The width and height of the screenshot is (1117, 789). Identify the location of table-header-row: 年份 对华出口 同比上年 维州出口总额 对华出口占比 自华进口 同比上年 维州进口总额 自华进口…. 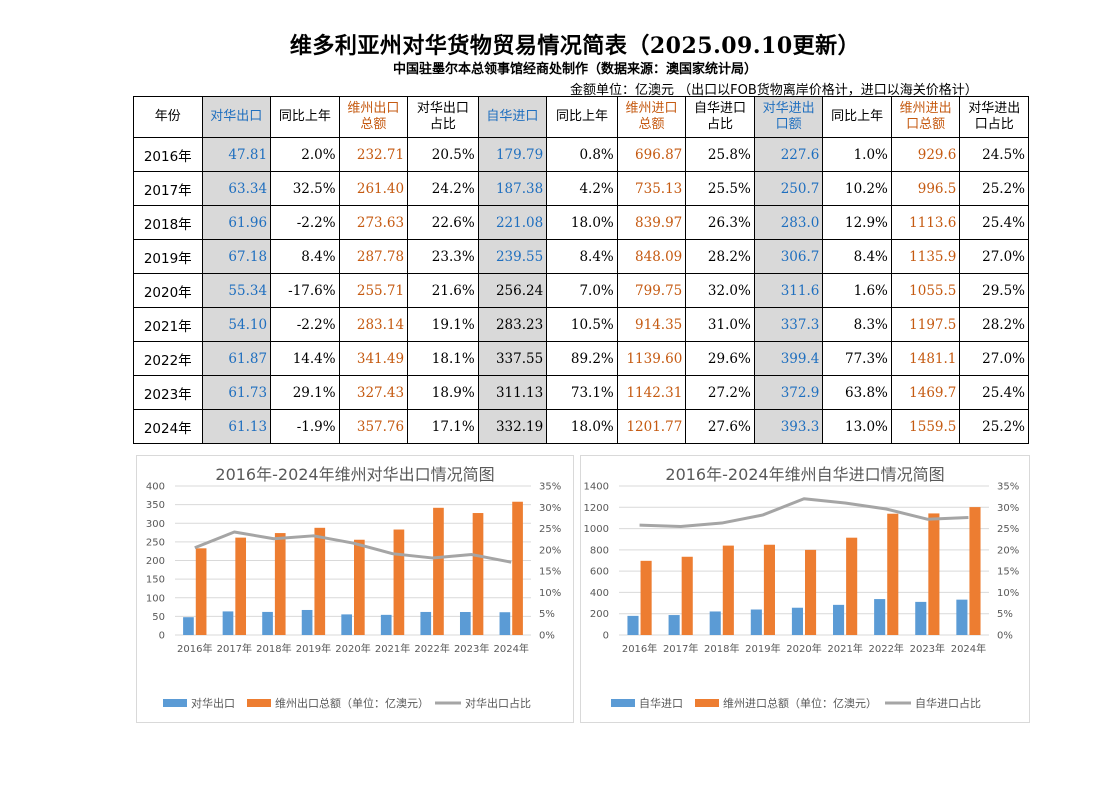
(581, 117).